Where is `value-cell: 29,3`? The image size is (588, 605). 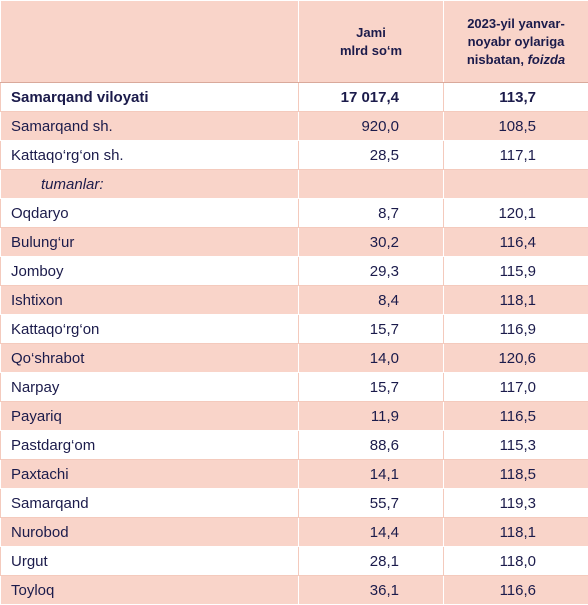
value-cell: 29,3 is located at coordinates (371, 271).